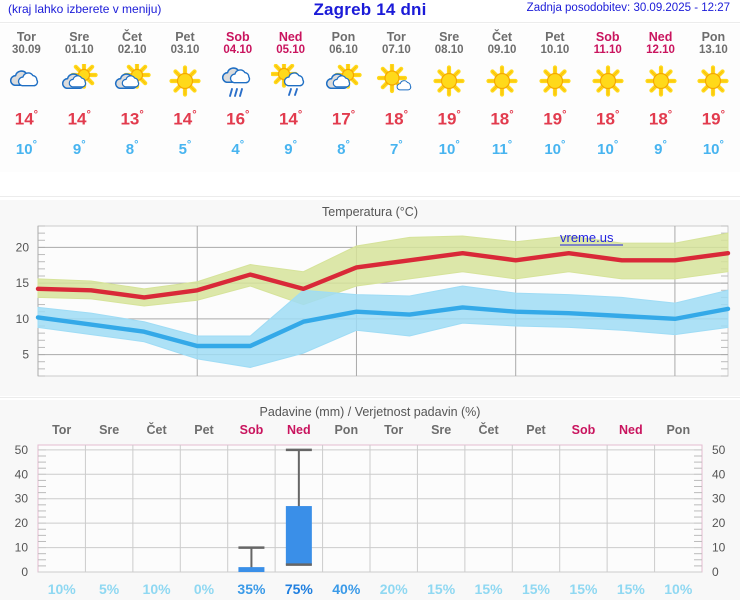  What do you see at coordinates (396, 117) in the screenshot?
I see `temp-max: 18°` at bounding box center [396, 117].